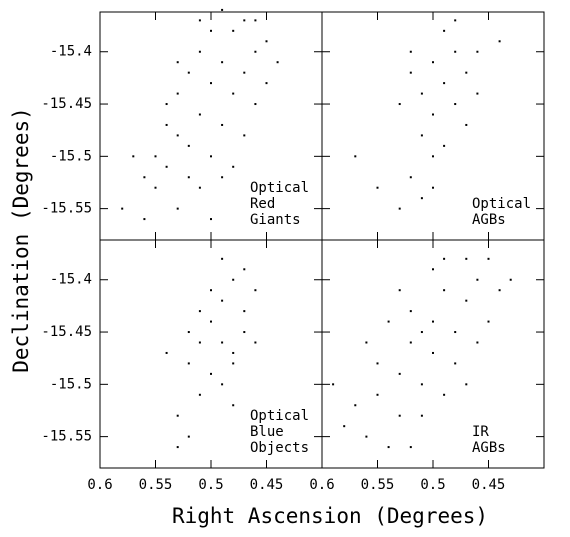  Describe the element at coordinates (71, 384) in the screenshot. I see `y-tick-label: -15.5` at that location.